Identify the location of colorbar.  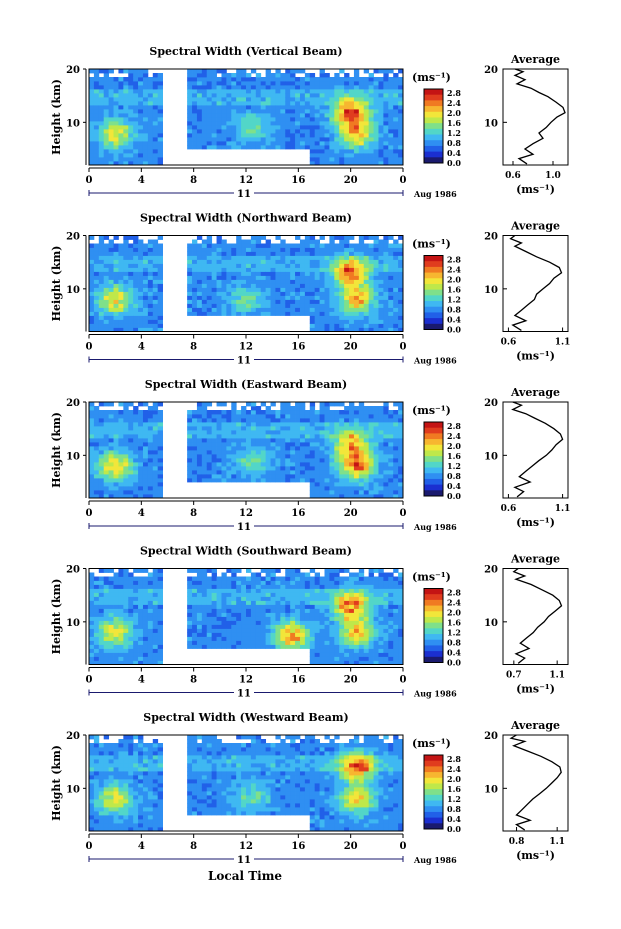
(433, 126).